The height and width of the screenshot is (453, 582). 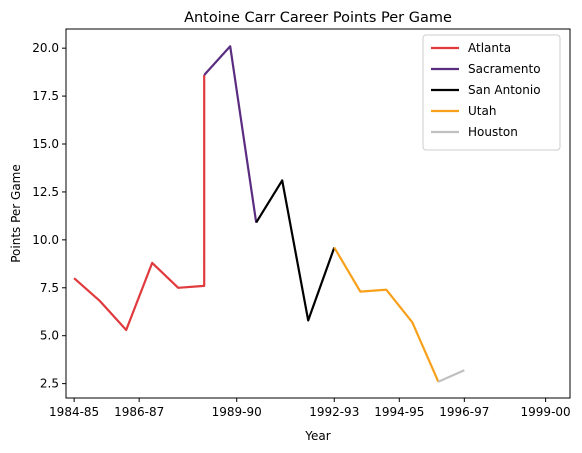 What do you see at coordinates (399, 412) in the screenshot?
I see `x-tick-label: 1994-95` at bounding box center [399, 412].